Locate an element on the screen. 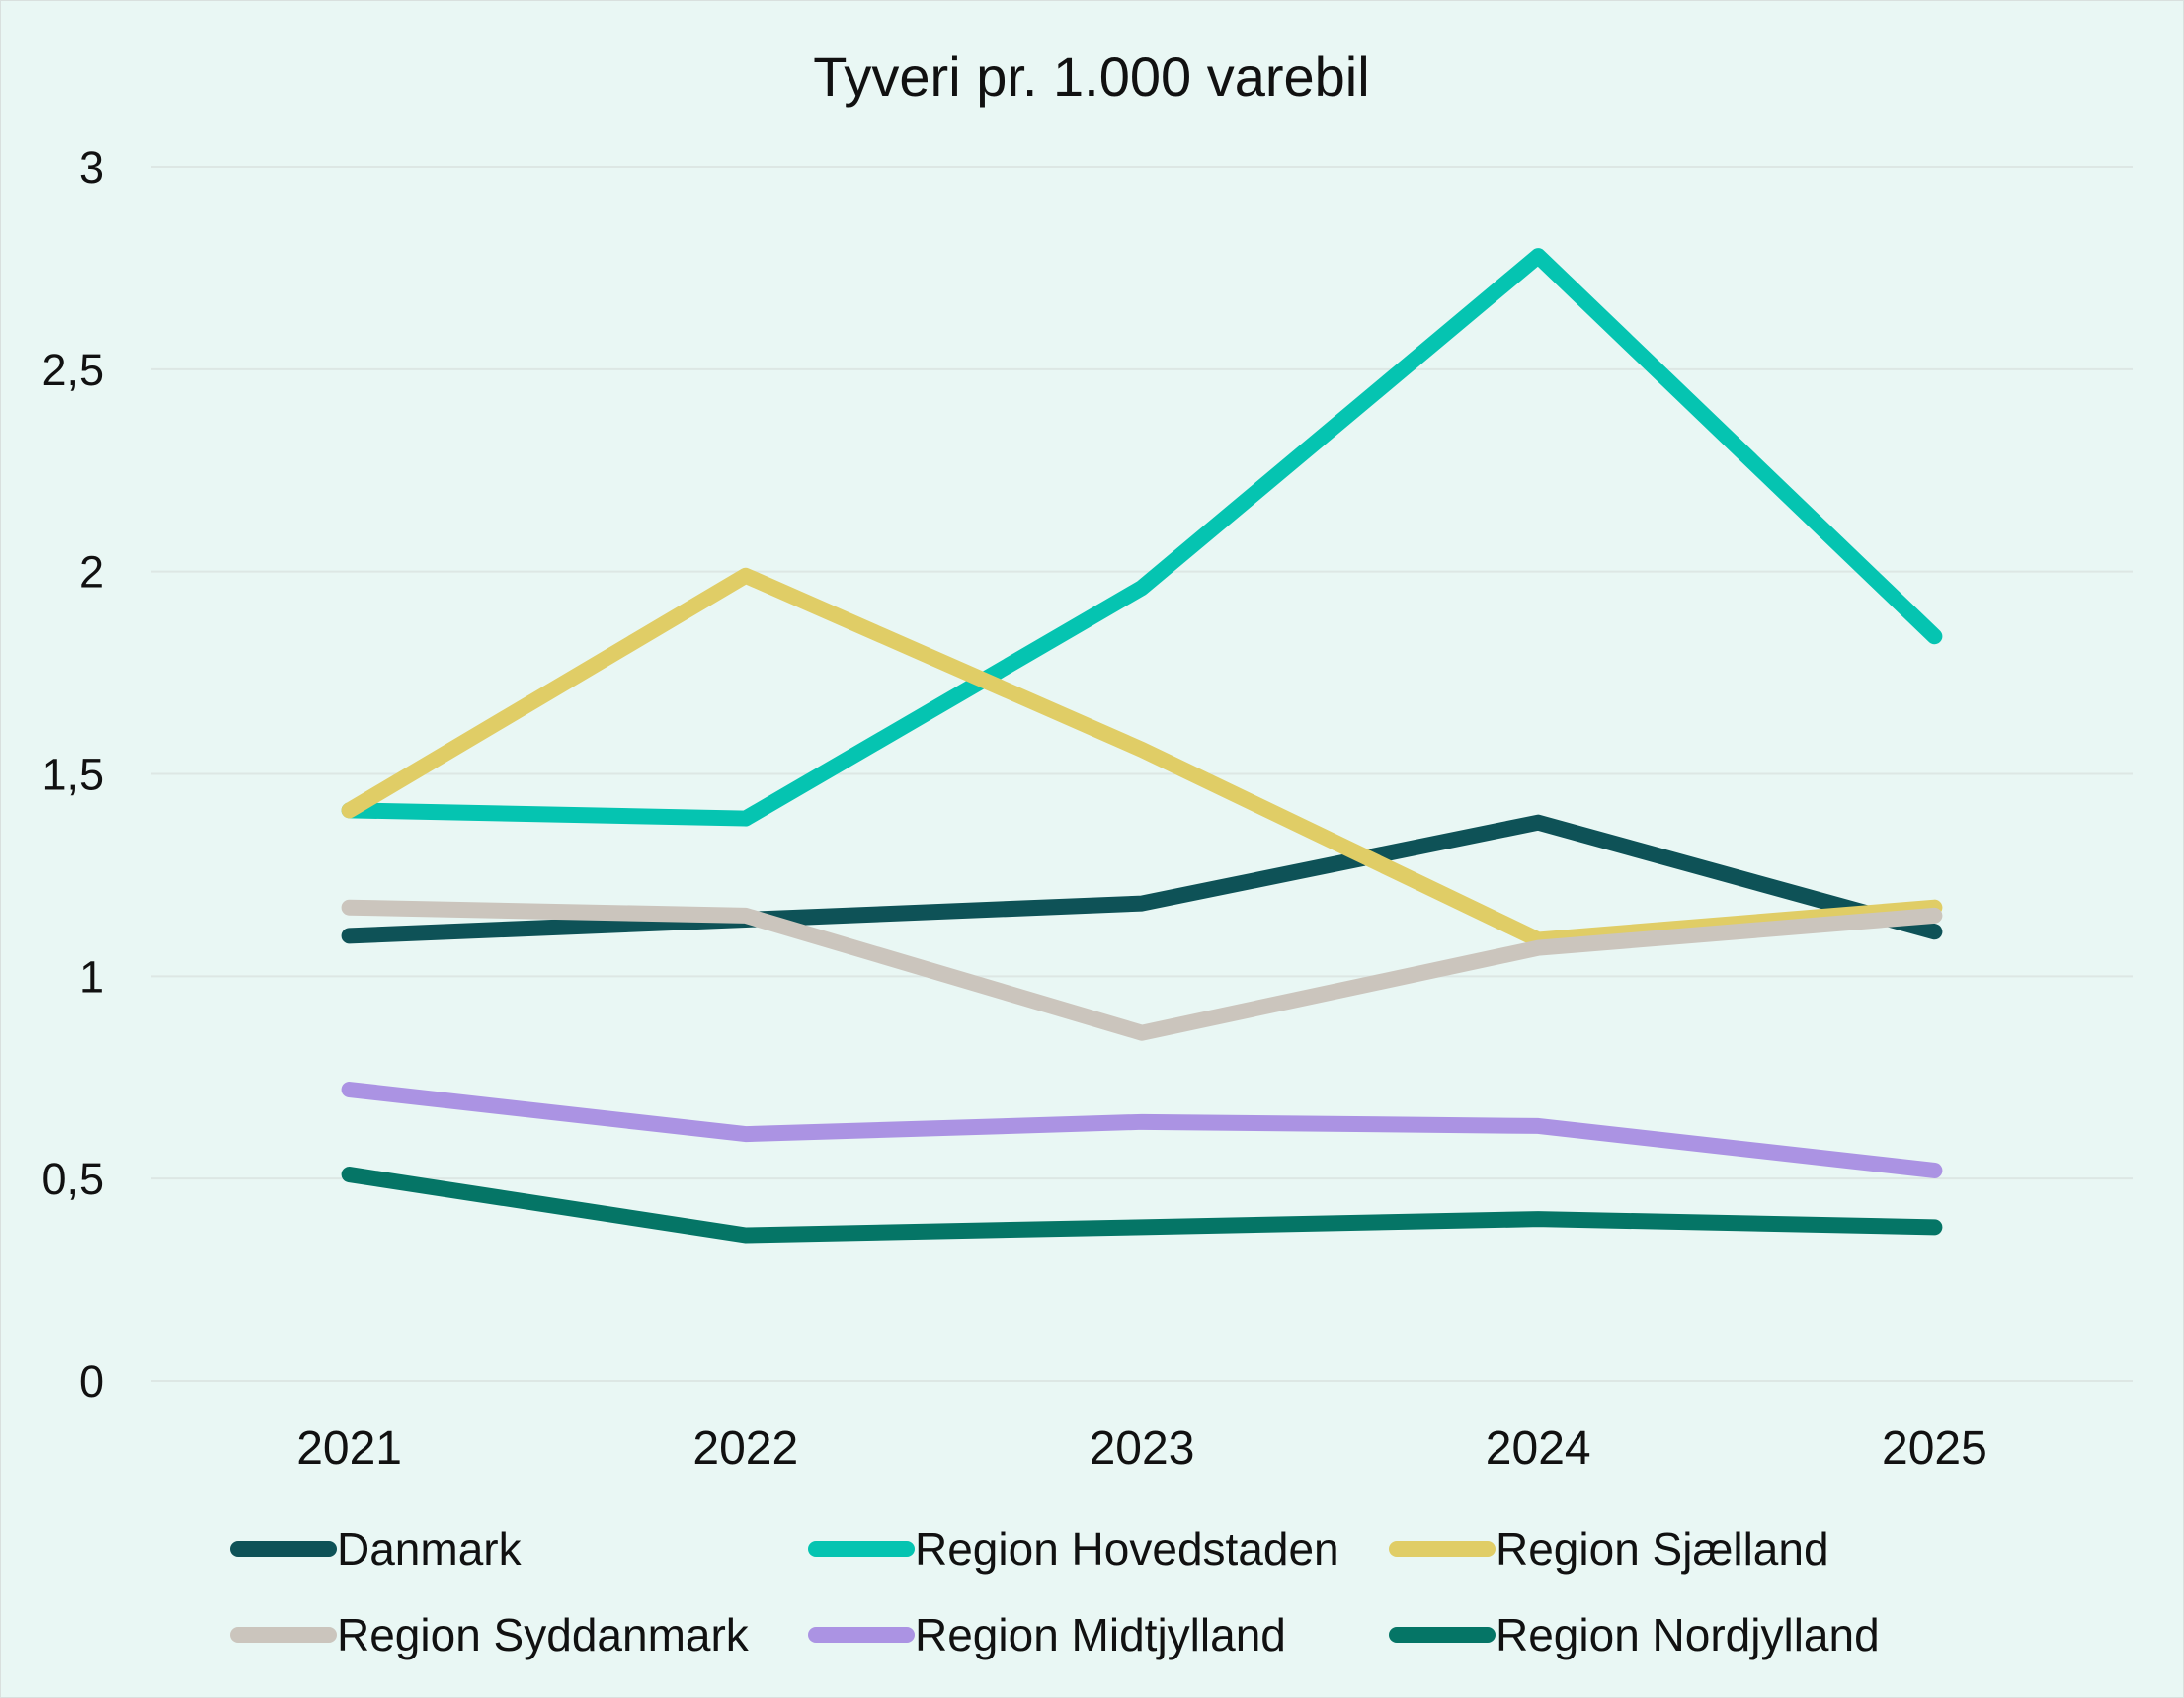 Image resolution: width=2184 pixels, height=1698 pixels. legend-item-region-midtjylland: Region Midtjylland is located at coordinates (1047, 1635).